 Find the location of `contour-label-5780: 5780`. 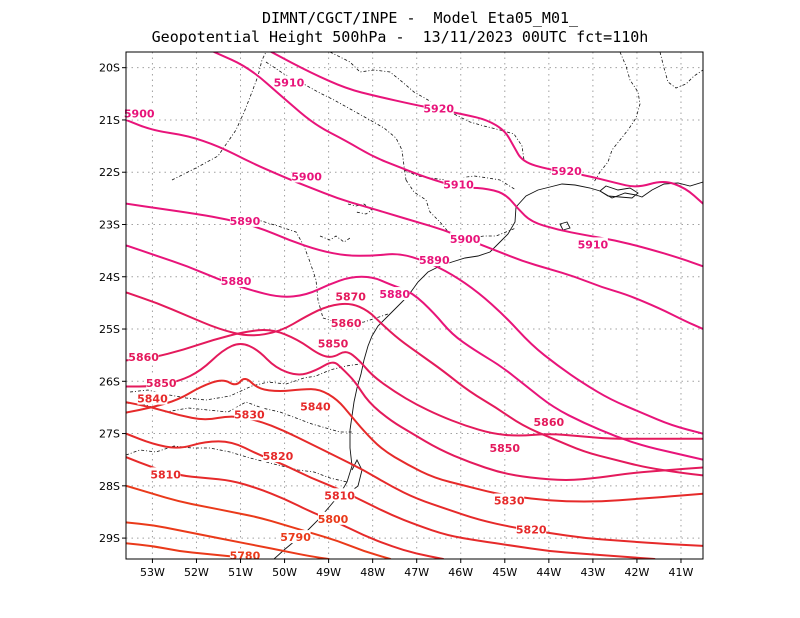

contour-label-5780: 5780 is located at coordinates (245, 555).